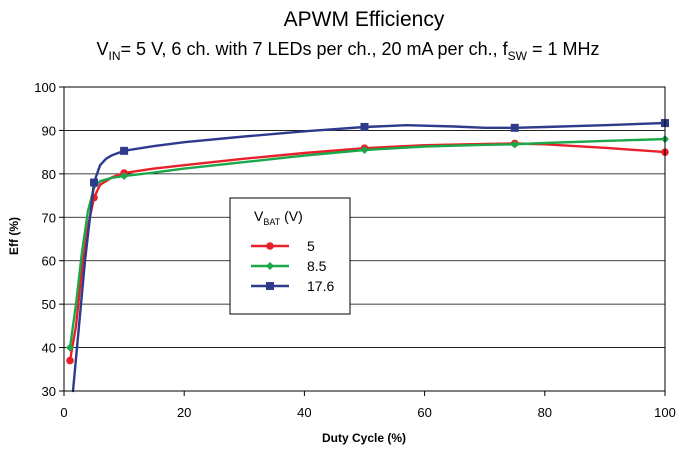  What do you see at coordinates (49, 261) in the screenshot?
I see `y-tick-label-60: 60` at bounding box center [49, 261].